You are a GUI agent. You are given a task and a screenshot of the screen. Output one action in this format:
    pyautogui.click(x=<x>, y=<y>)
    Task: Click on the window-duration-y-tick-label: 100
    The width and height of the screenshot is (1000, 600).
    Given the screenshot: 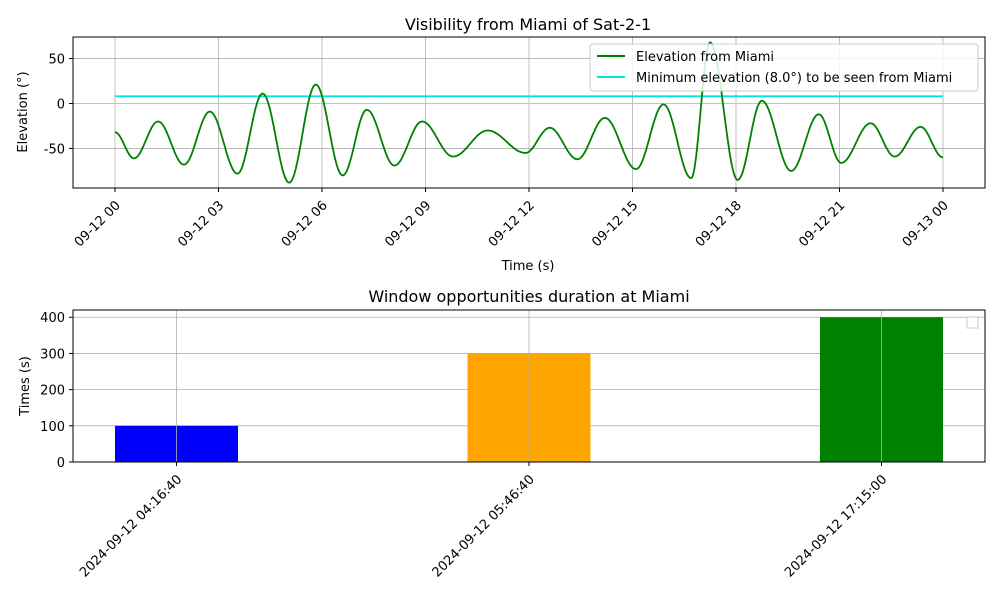 What is the action you would take?
    pyautogui.click(x=52, y=427)
    